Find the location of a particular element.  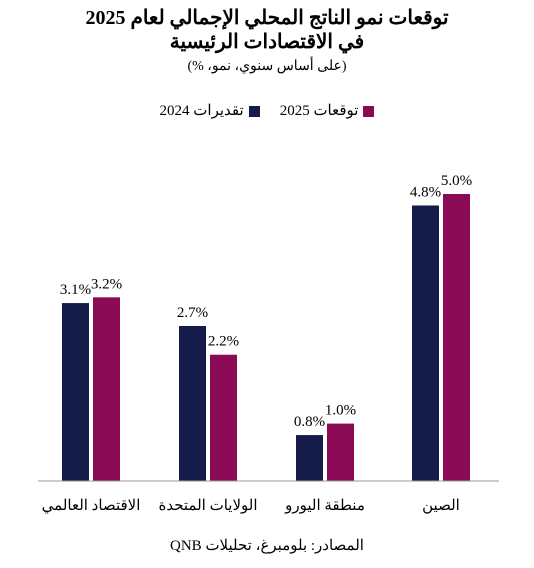

legend-label-2025: توقعات 2025 is located at coordinates (319, 111).